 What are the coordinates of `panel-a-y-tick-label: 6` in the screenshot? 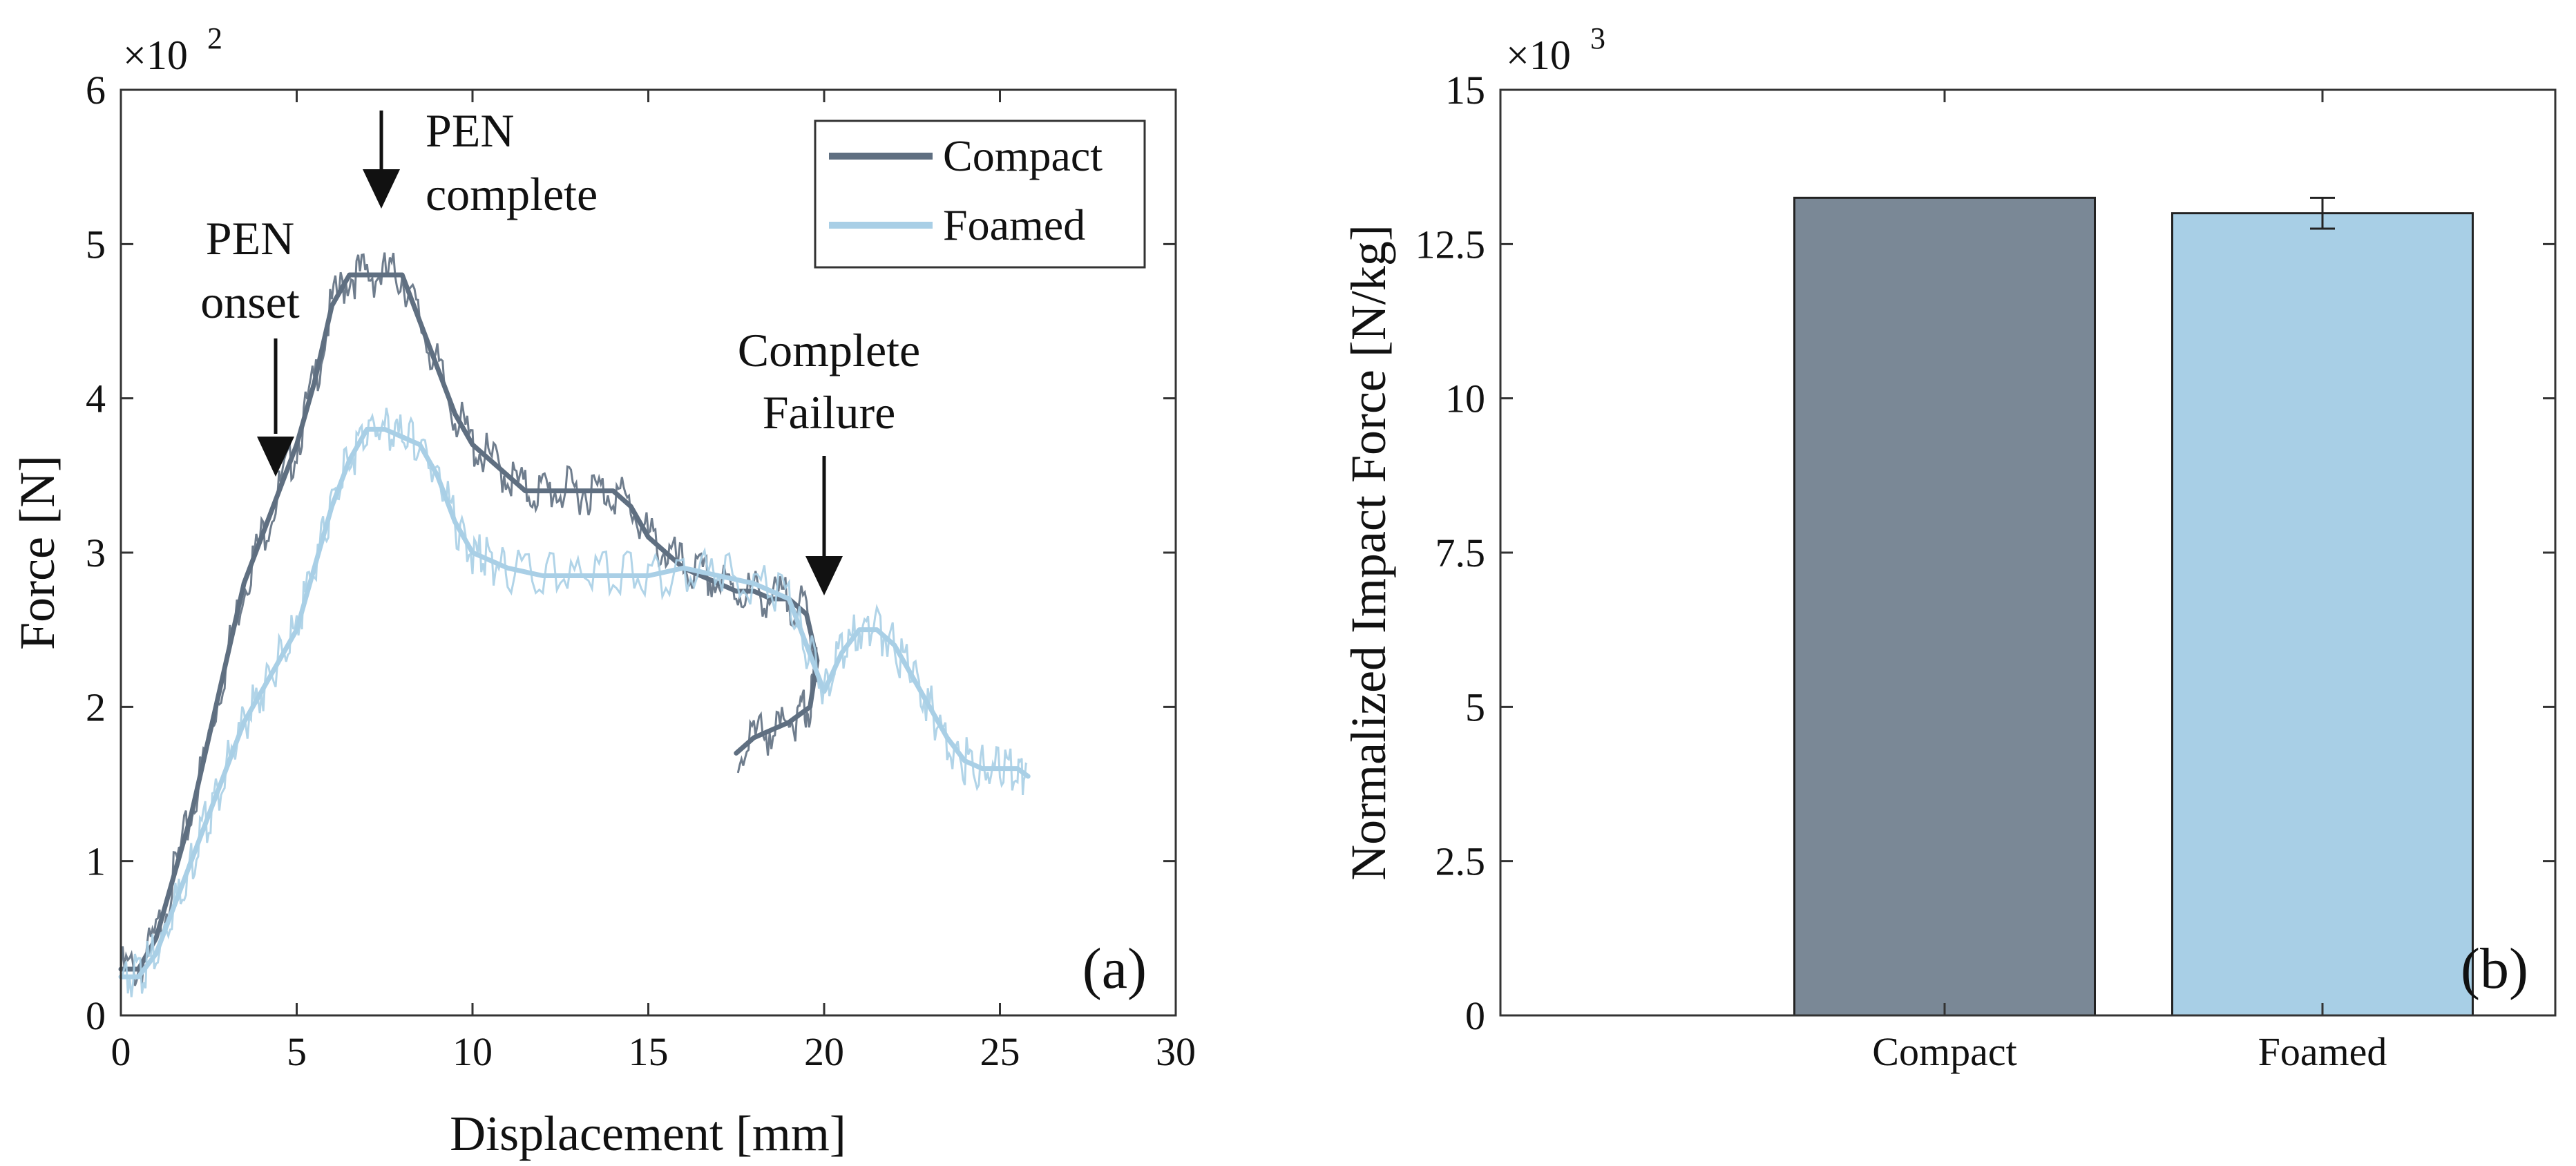 It's located at (96, 90).